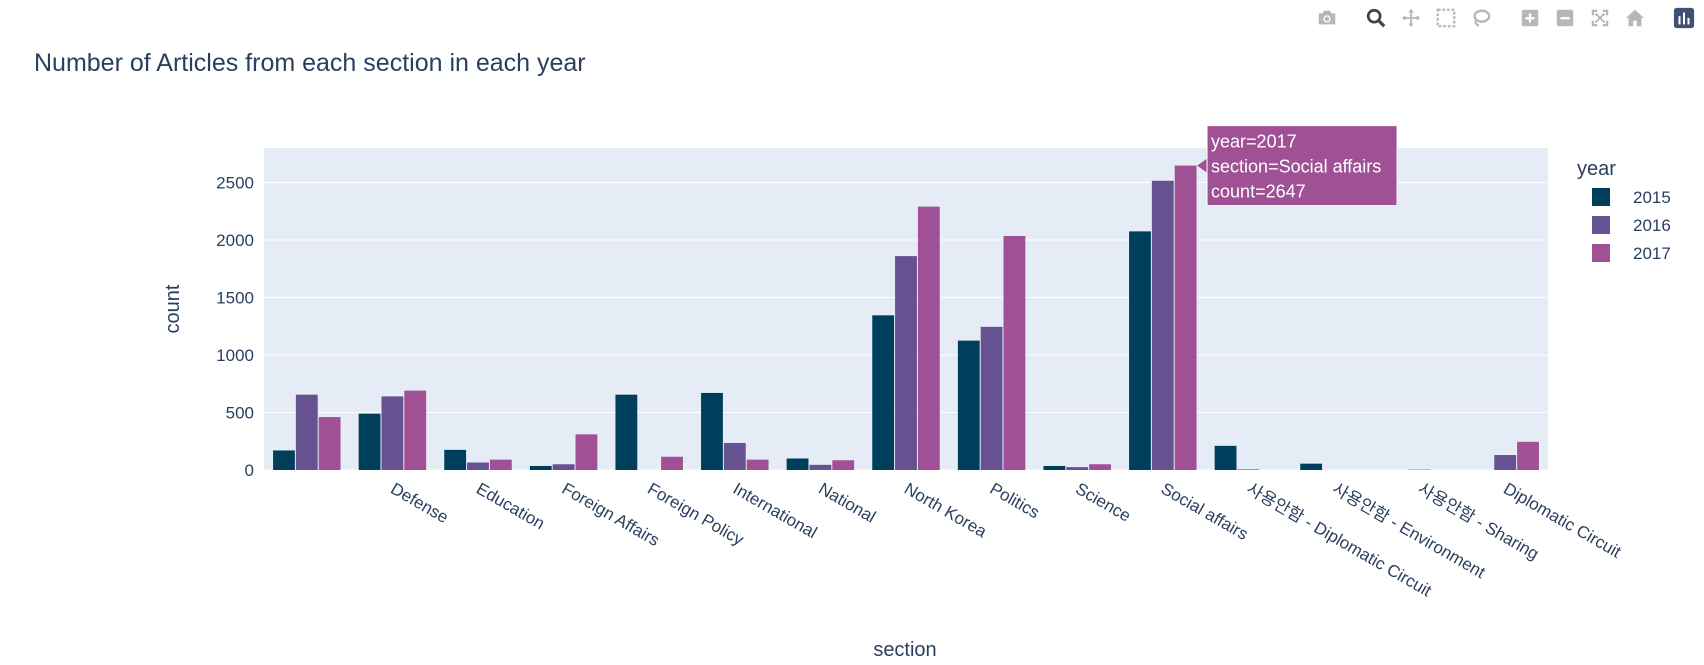 This screenshot has height=665, width=1704. What do you see at coordinates (1258, 192) in the screenshot?
I see `tooltip-line: count=2647` at bounding box center [1258, 192].